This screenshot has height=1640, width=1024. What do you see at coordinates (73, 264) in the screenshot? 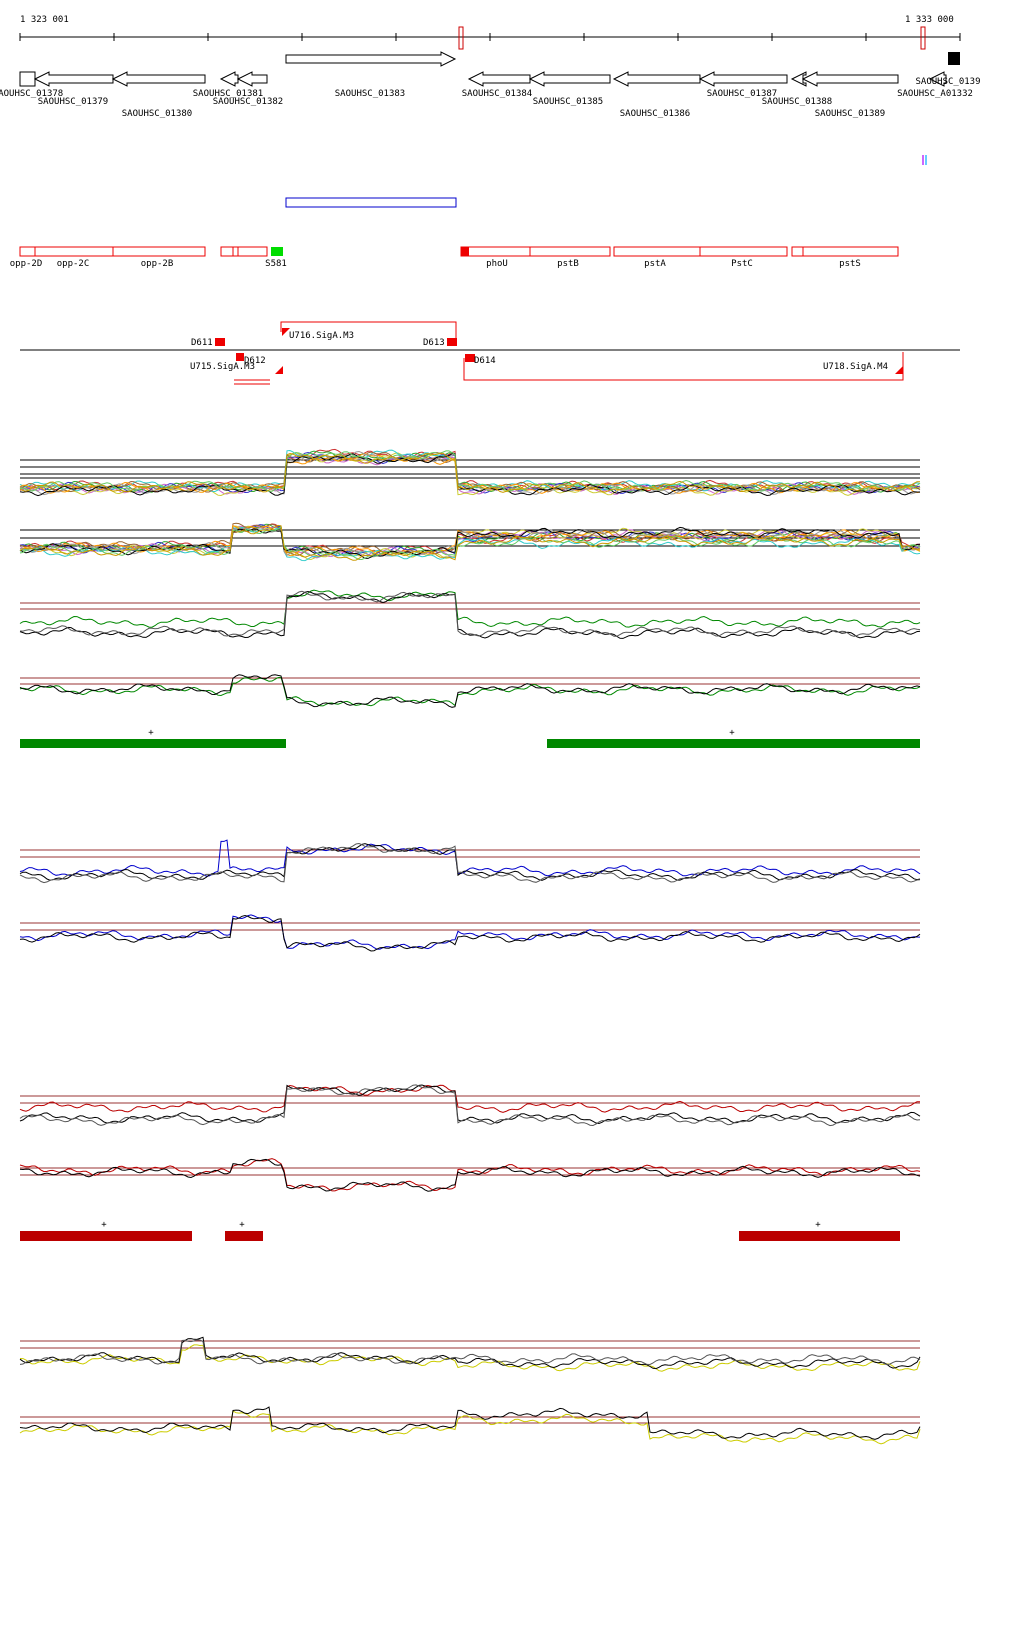
I see `feature-label: opp-2C` at bounding box center [73, 264].